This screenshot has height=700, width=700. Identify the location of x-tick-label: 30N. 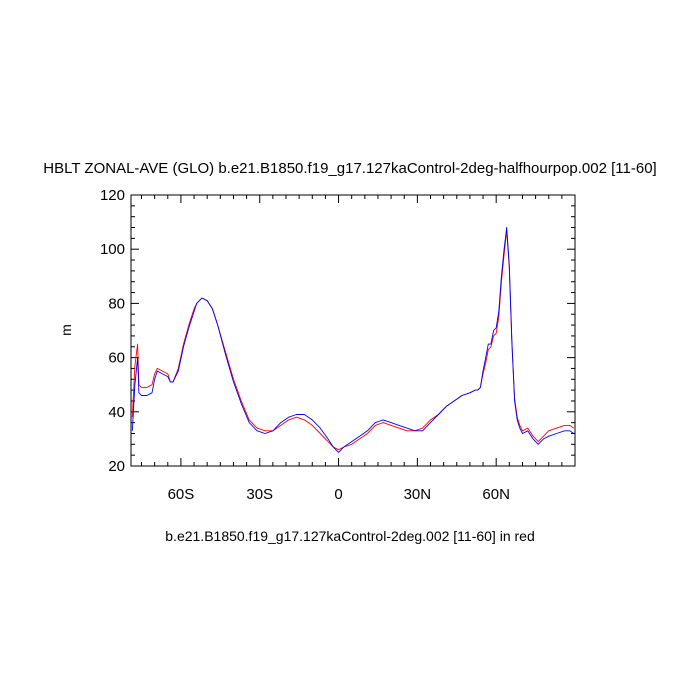
(418, 494).